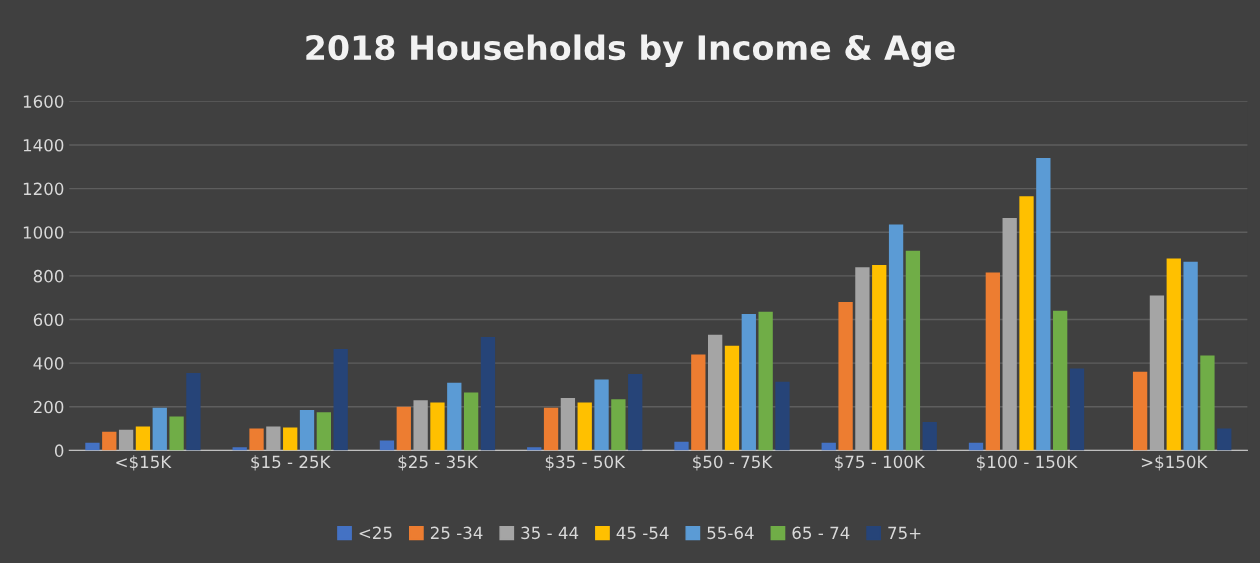  Describe the element at coordinates (48, 276) in the screenshot. I see `y-tick-label: 800` at that location.